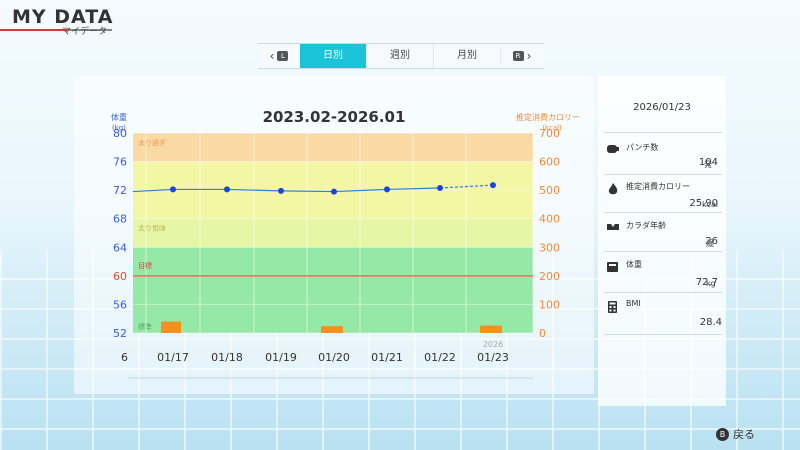 The image size is (800, 450). I want to click on back-label: 戻る, so click(744, 434).